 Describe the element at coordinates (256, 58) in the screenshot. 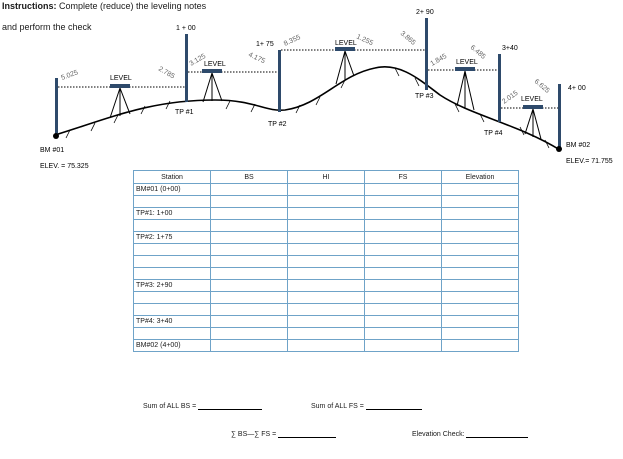

I see `reading-4: 4.175` at that location.